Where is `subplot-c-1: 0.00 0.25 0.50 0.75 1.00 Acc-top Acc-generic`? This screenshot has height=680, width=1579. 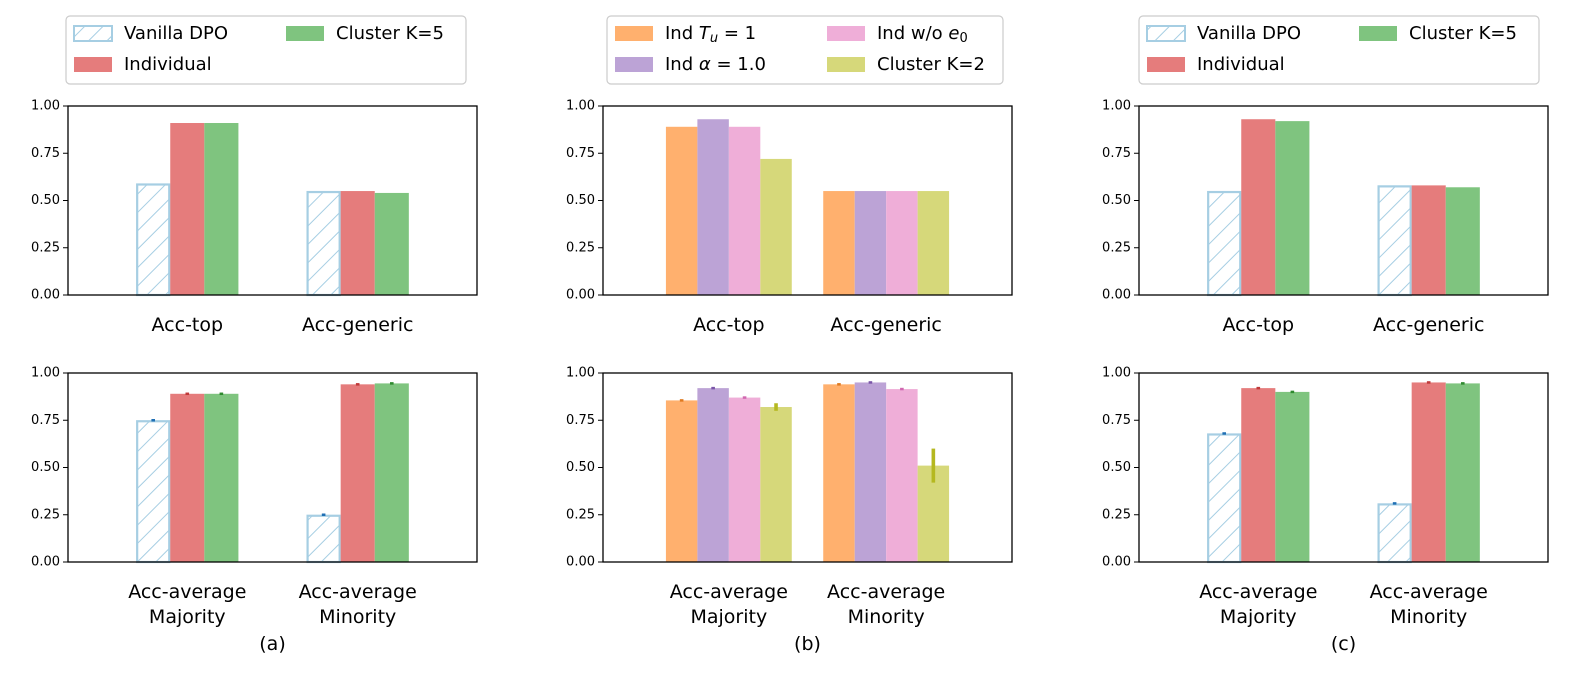
subplot-c-1: 0.00 0.25 0.50 0.75 1.00 Acc-top Acc-generic is located at coordinates (1325, 217).